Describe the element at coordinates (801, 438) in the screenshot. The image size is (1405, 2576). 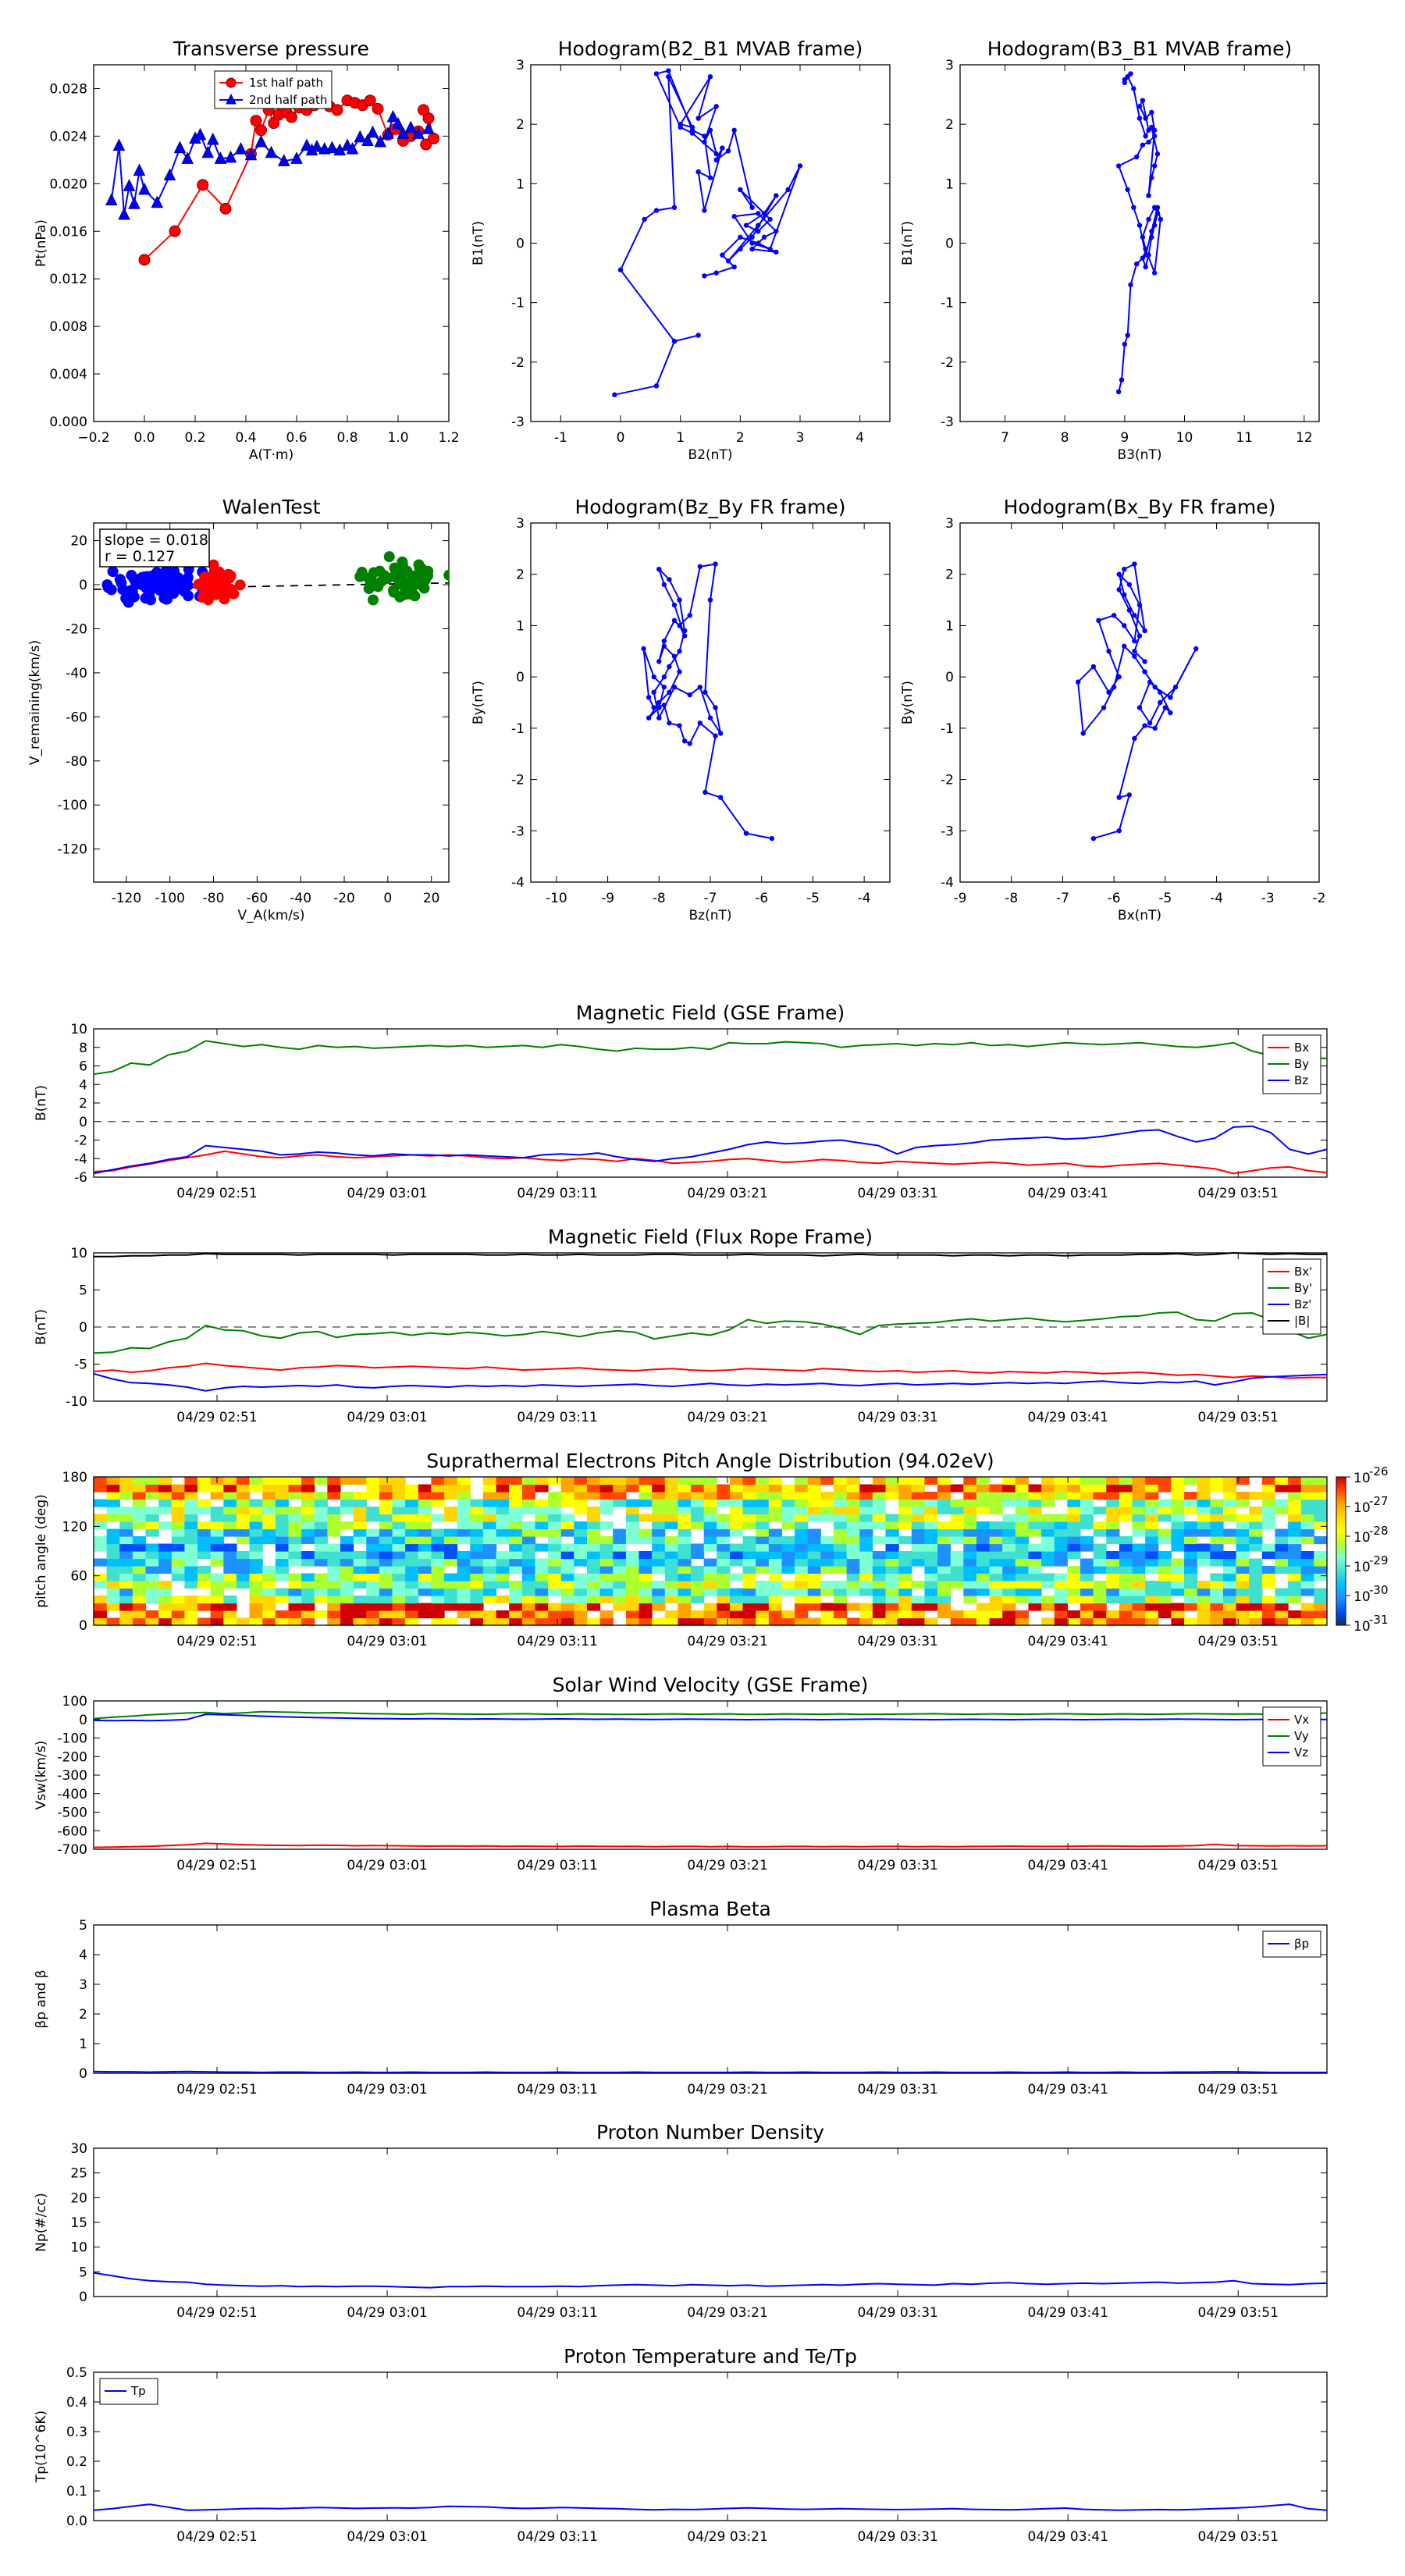
I see `x-tick-label: 3` at that location.